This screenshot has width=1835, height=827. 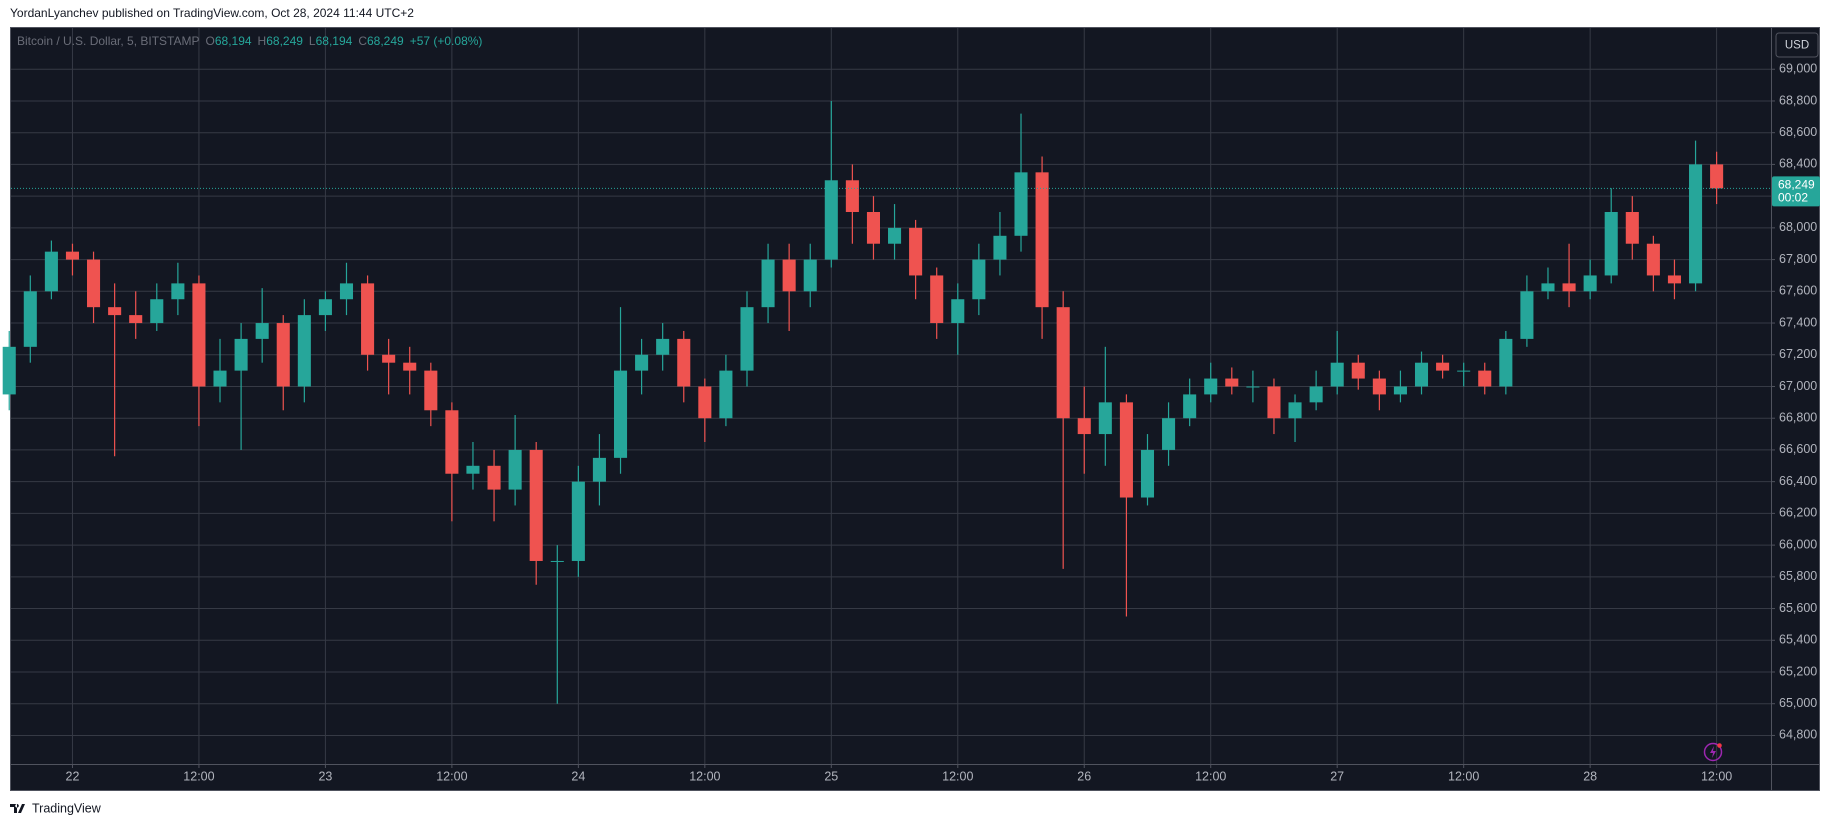 I want to click on ohlc-key: C, so click(x=362, y=41).